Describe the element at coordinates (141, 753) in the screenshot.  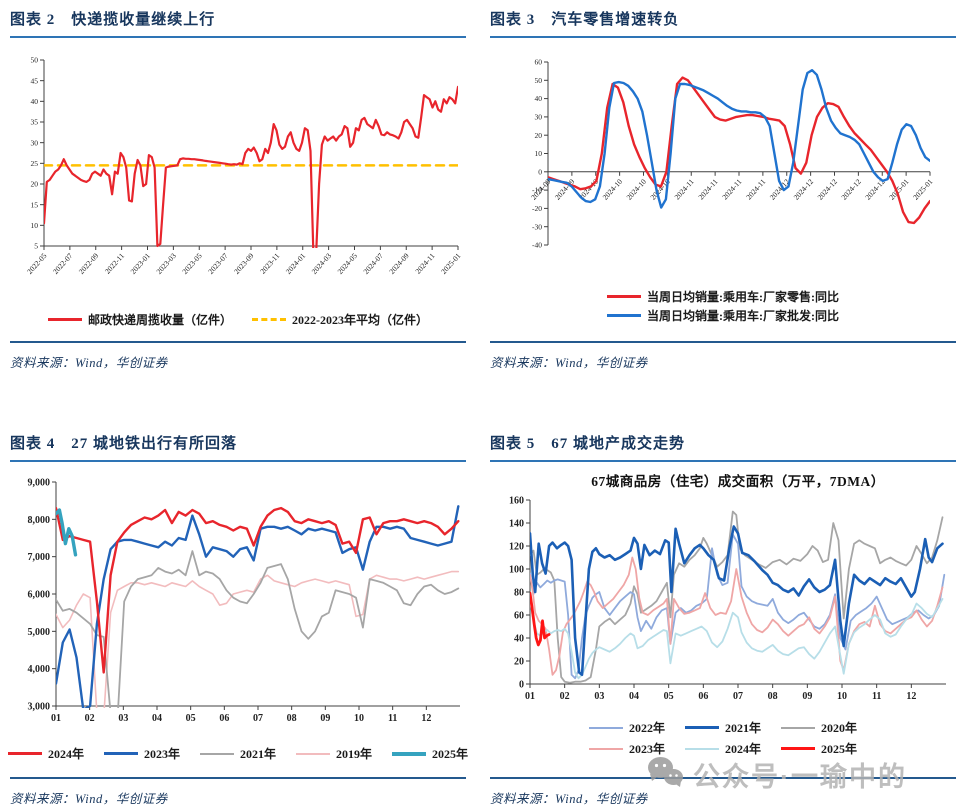
I see `legend-item: 2023年` at that location.